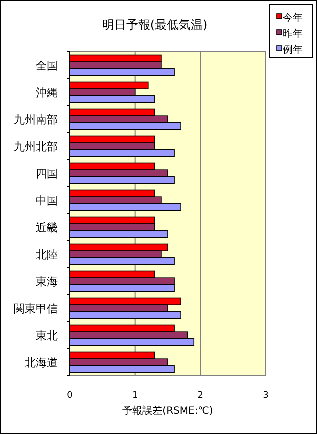  Describe the element at coordinates (266, 396) in the screenshot. I see `x-tick-label: 3` at that location.